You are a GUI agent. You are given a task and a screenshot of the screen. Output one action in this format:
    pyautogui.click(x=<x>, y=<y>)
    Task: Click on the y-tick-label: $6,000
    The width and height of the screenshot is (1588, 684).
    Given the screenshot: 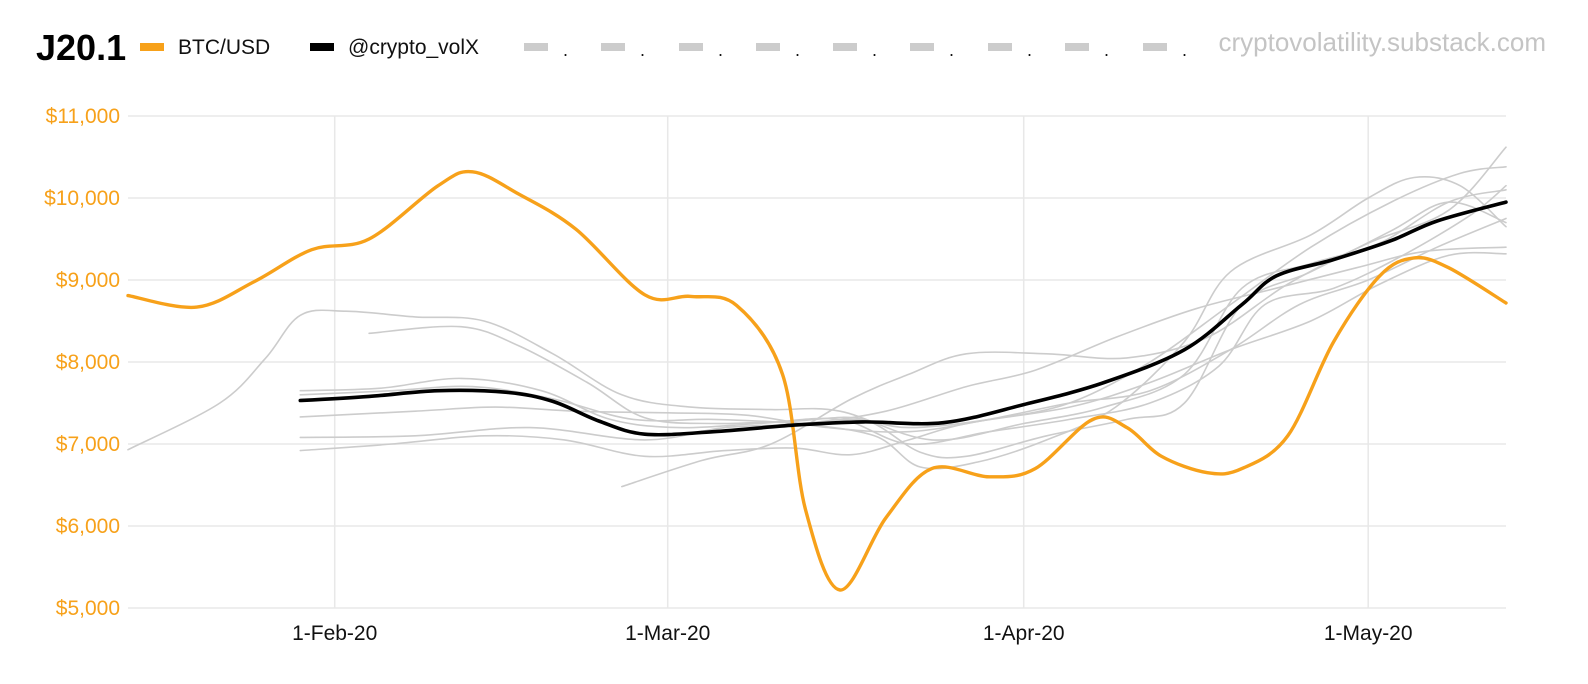 What is the action you would take?
    pyautogui.click(x=88, y=526)
    